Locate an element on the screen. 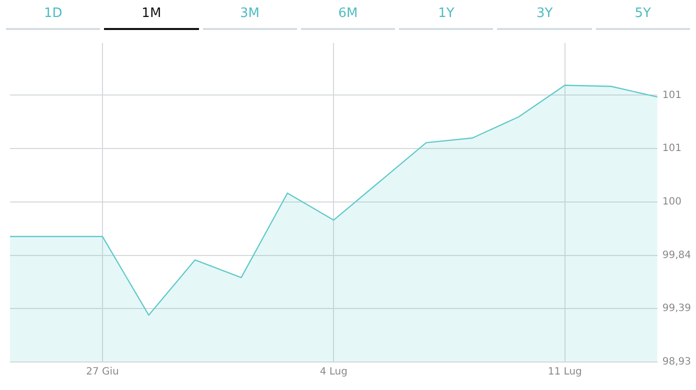 The height and width of the screenshot is (390, 696). text: 1M is located at coordinates (151, 15).